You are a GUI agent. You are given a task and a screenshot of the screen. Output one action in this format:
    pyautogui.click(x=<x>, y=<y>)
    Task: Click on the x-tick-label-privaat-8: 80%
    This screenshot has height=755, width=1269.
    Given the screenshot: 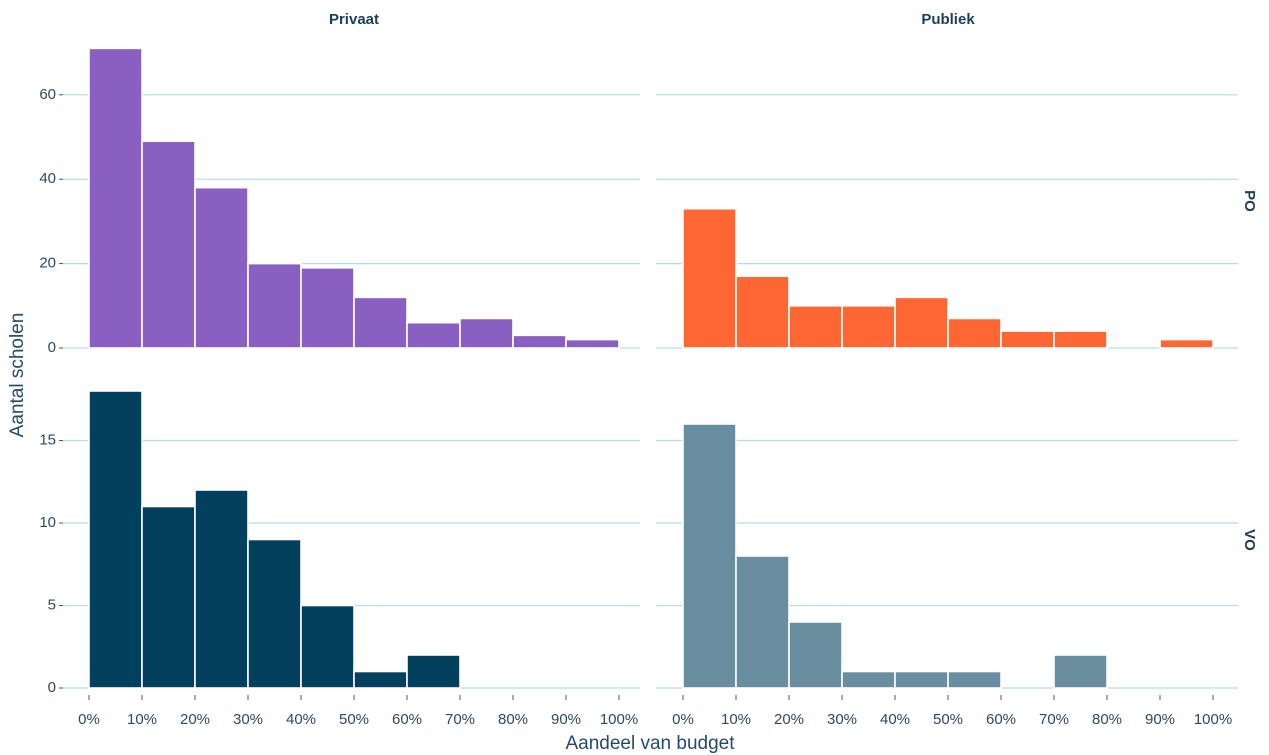 What is the action you would take?
    pyautogui.click(x=513, y=719)
    